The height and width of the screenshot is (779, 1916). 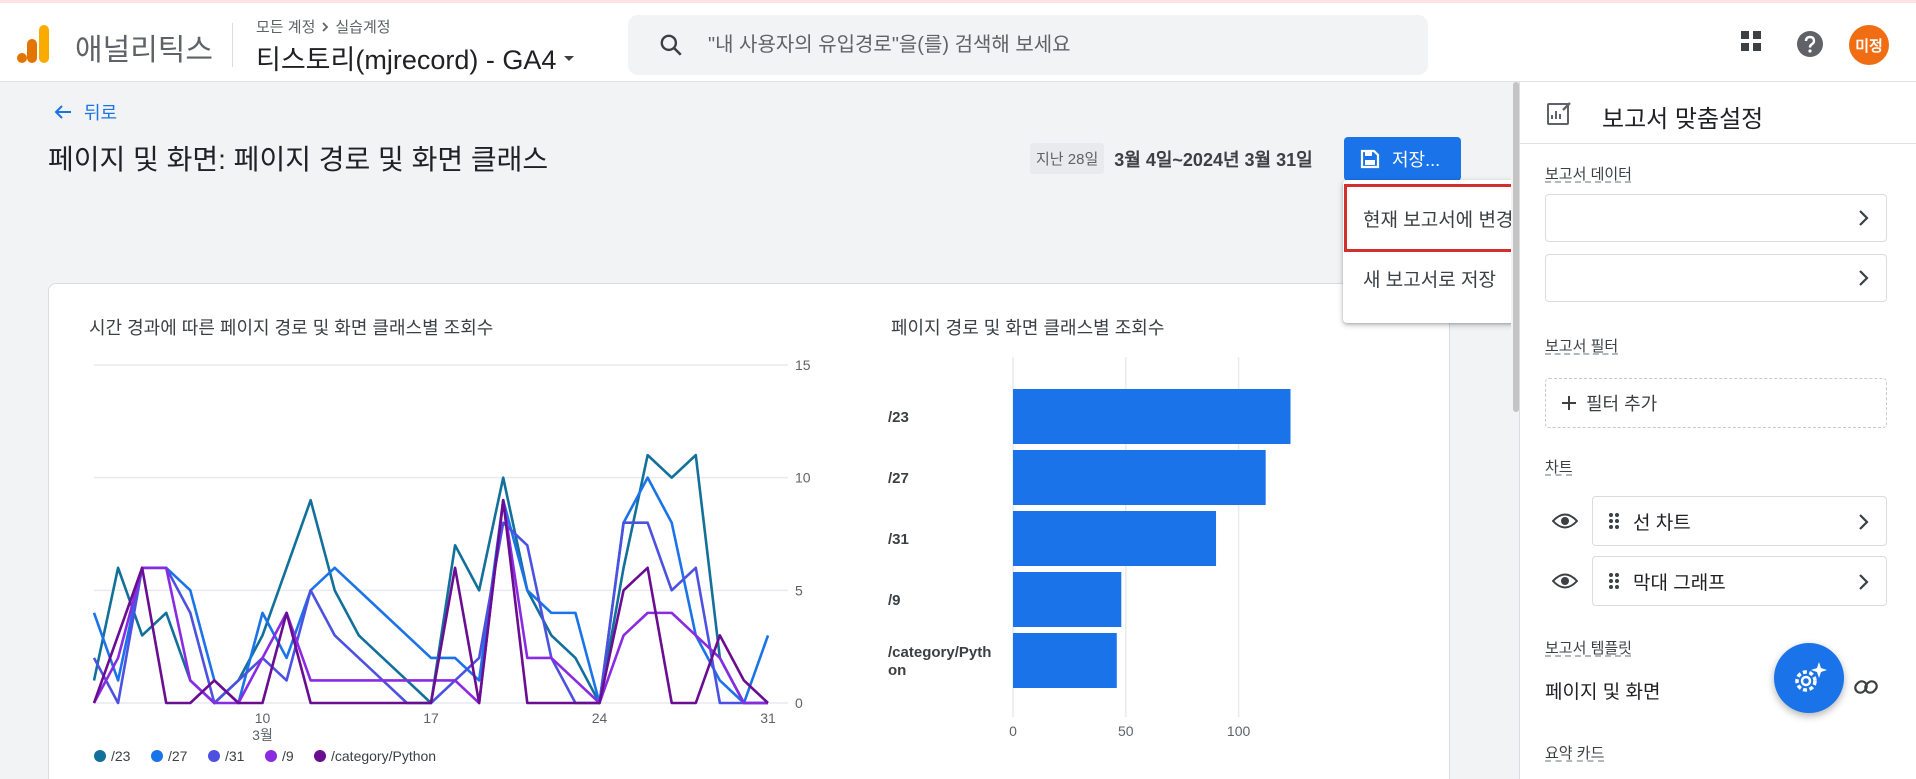 I want to click on chart-section-label: 차트, so click(x=1559, y=467).